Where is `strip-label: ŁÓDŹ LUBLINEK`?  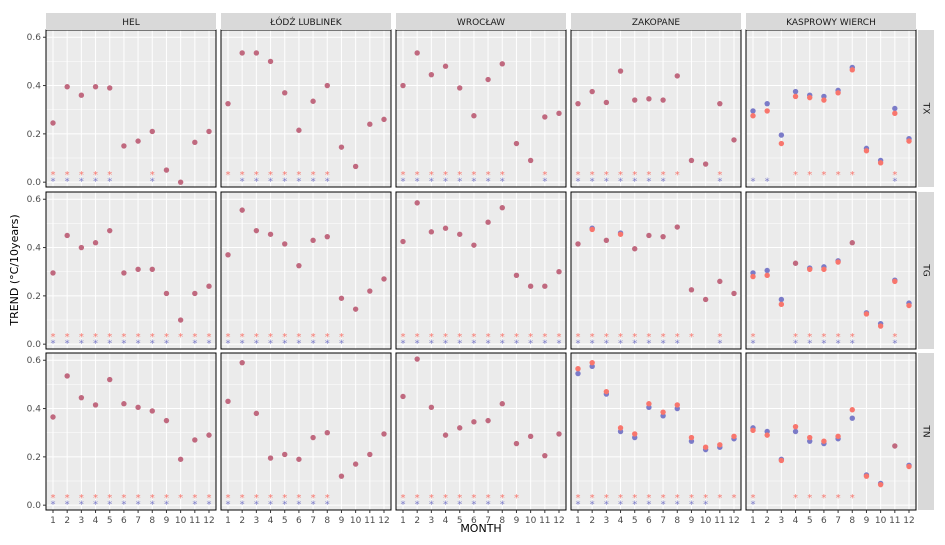 strip-label: ŁÓDŹ LUBLINEK is located at coordinates (306, 22).